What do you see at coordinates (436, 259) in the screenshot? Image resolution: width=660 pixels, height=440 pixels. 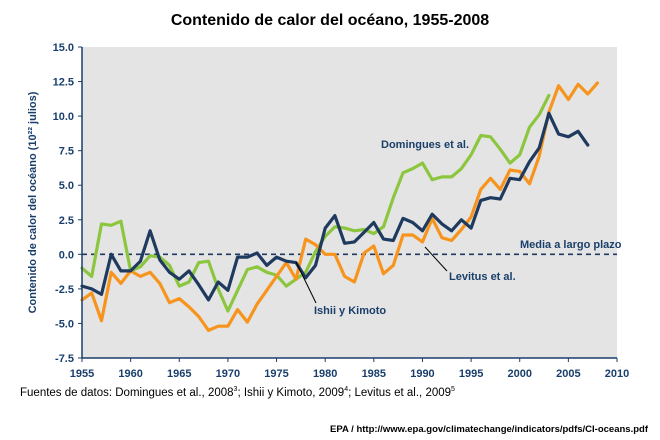 I see `annotation-levitus-pointer` at bounding box center [436, 259].